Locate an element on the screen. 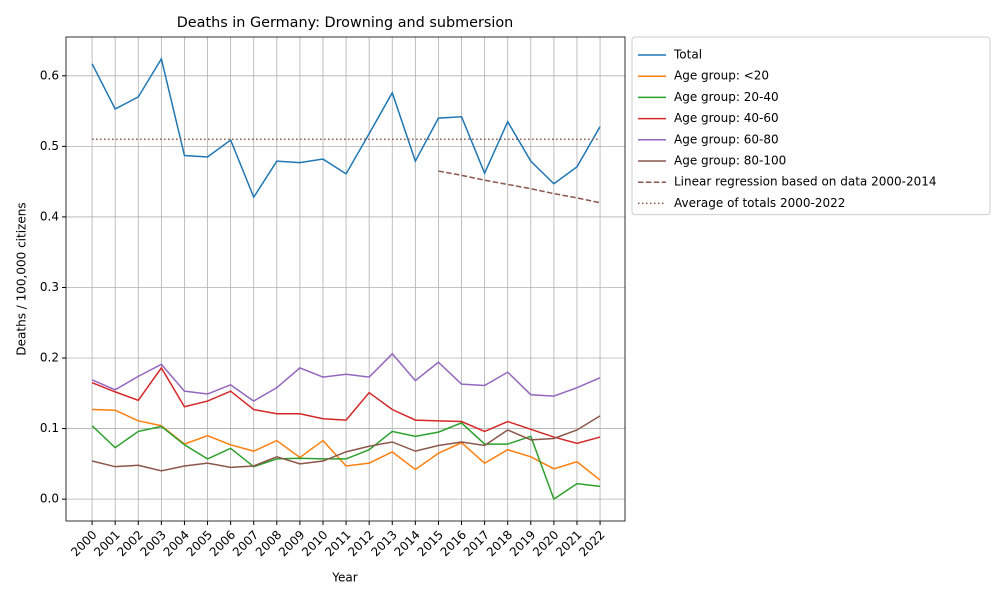  x-tick-label: 2020 is located at coordinates (545, 543).